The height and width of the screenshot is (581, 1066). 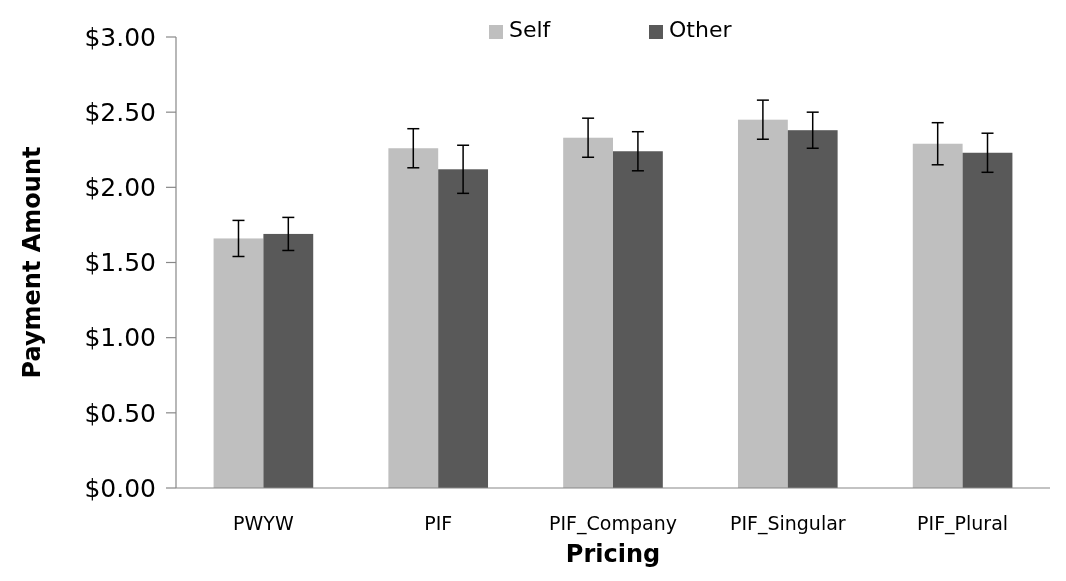 What do you see at coordinates (120, 263) in the screenshot?
I see `y-tick-label: $1.50` at bounding box center [120, 263].